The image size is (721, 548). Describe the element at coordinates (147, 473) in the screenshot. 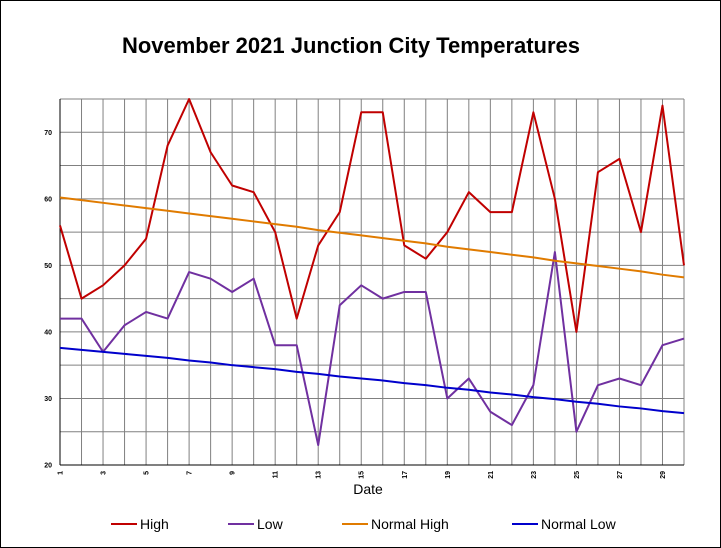

I see `x-tick-label: 5` at that location.